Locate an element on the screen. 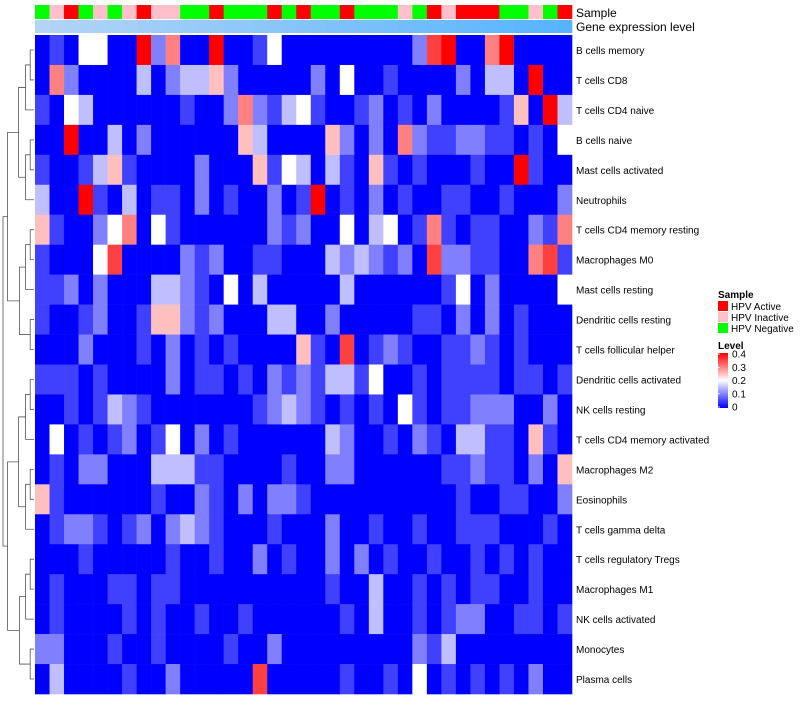 The height and width of the screenshot is (705, 800). legend-level-colorbar is located at coordinates (723, 380).